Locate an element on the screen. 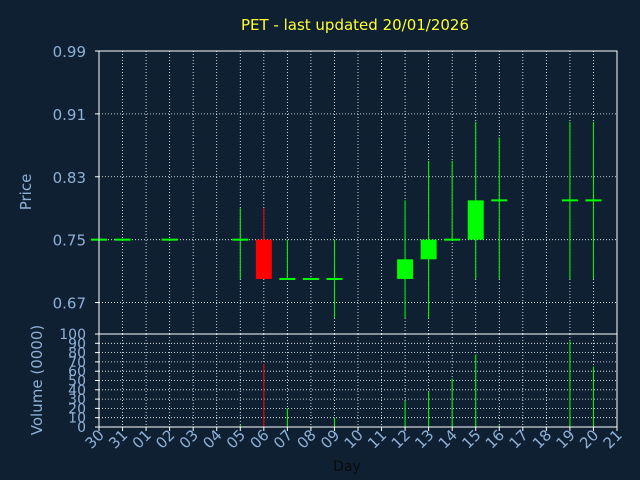  day-tick-label: 13 is located at coordinates (424, 439).